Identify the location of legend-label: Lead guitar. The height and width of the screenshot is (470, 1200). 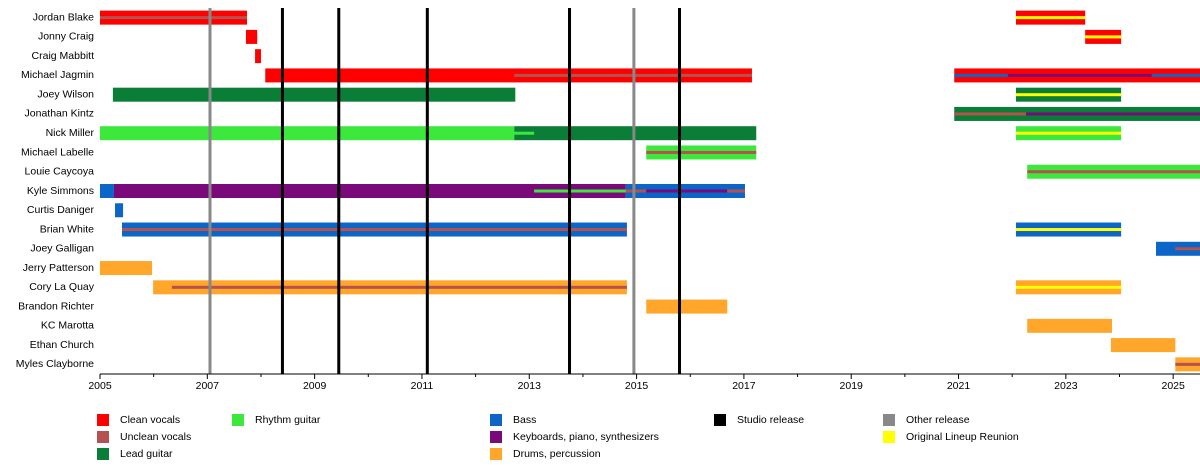
(146, 454).